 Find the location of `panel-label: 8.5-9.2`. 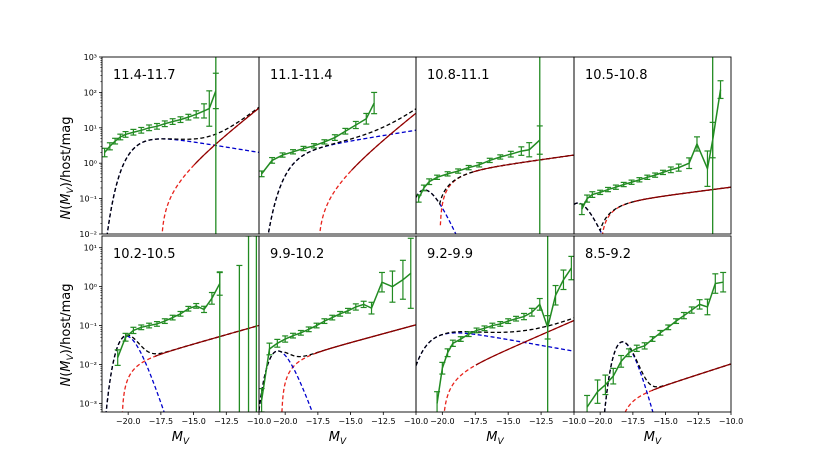

panel-label: 8.5-9.2 is located at coordinates (608, 254).